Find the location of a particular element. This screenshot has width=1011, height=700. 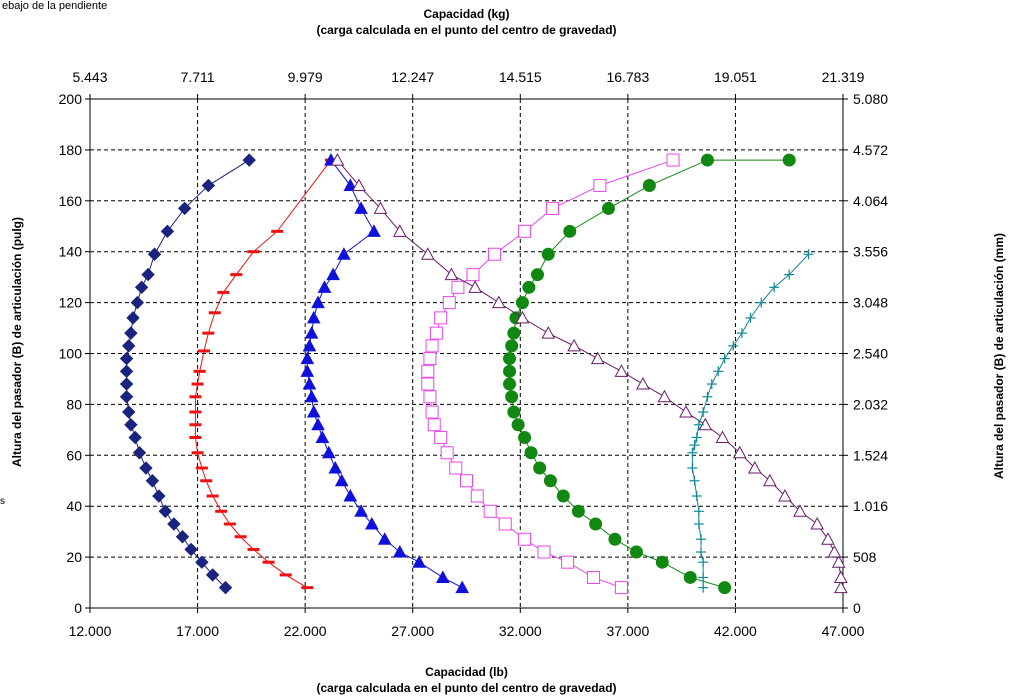

y-tick-label-right: 5.080 is located at coordinates (870, 99).